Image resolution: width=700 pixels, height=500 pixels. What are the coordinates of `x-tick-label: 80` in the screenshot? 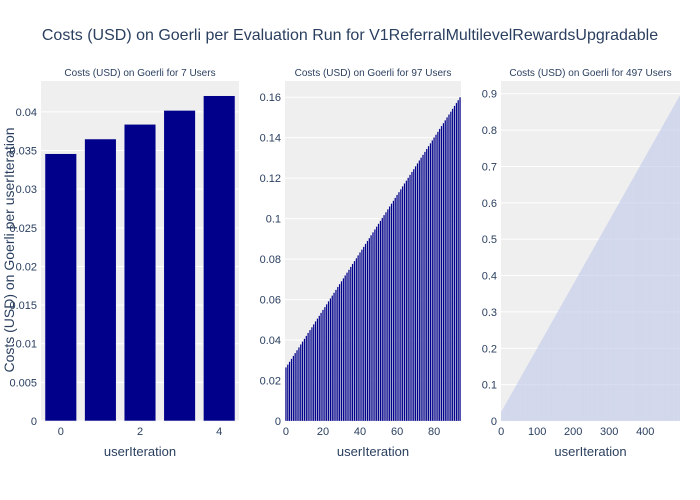 It's located at (434, 432).